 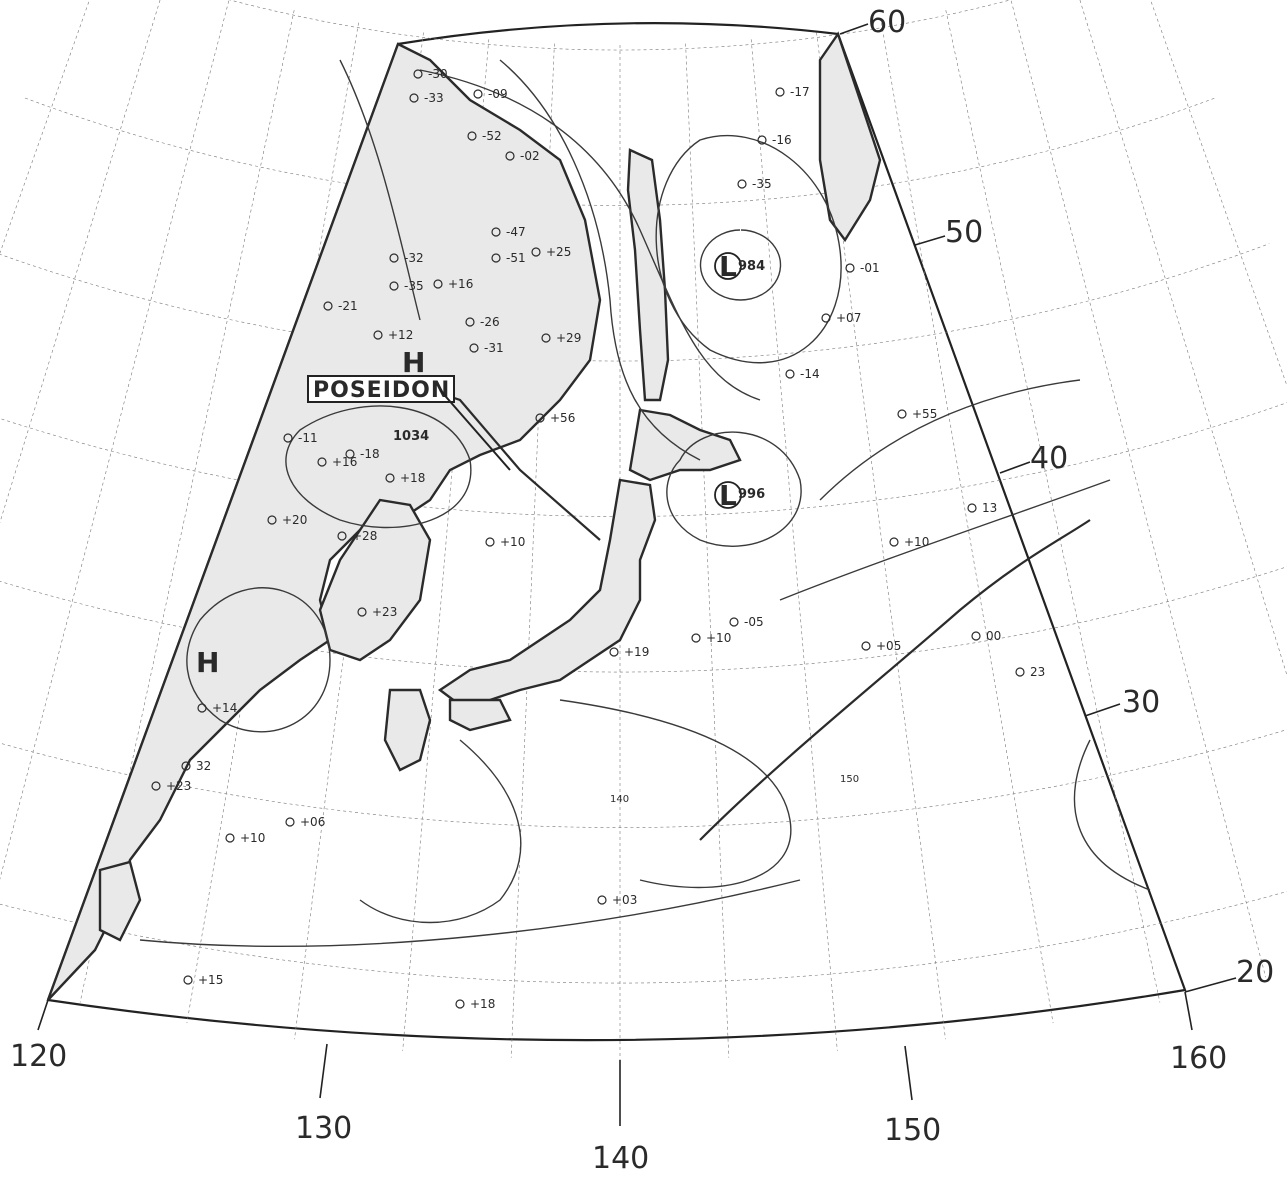 What do you see at coordinates (993, 636) in the screenshot?
I see `station-value: 00` at bounding box center [993, 636].